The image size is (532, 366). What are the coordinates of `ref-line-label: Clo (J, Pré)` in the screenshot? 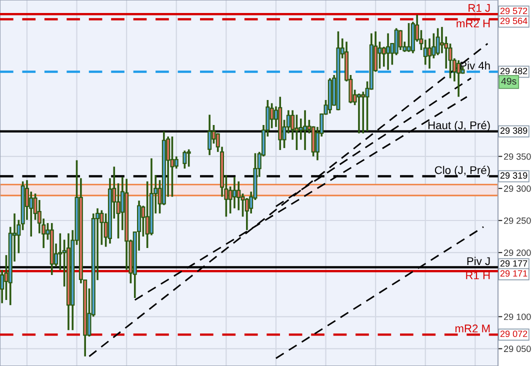 It's located at (462, 171).